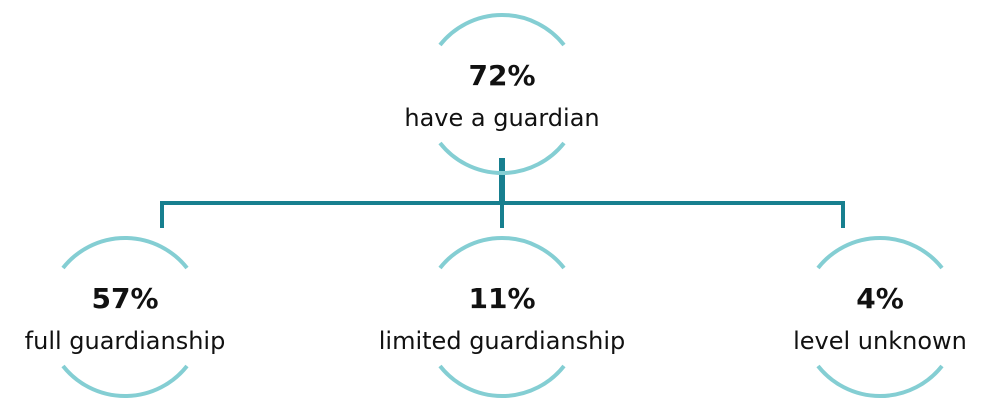 The width and height of the screenshot is (990, 400). Describe the element at coordinates (501, 118) in the screenshot. I see `node-label: have a guardian` at that location.